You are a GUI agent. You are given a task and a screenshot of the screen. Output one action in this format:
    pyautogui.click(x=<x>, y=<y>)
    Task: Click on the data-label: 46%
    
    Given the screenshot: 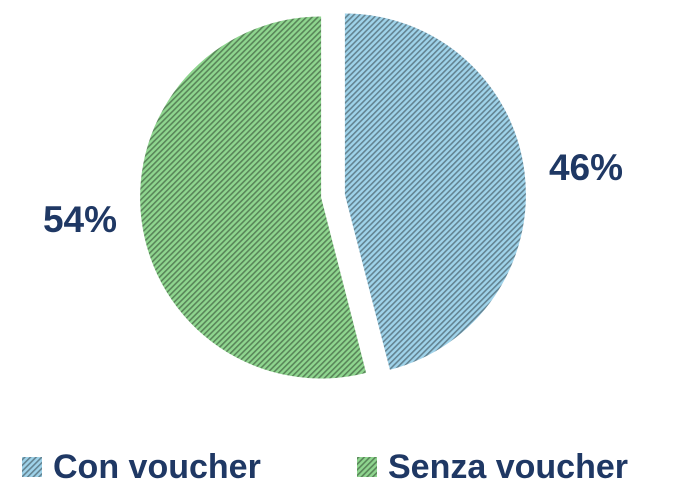 What is the action you would take?
    pyautogui.click(x=586, y=167)
    